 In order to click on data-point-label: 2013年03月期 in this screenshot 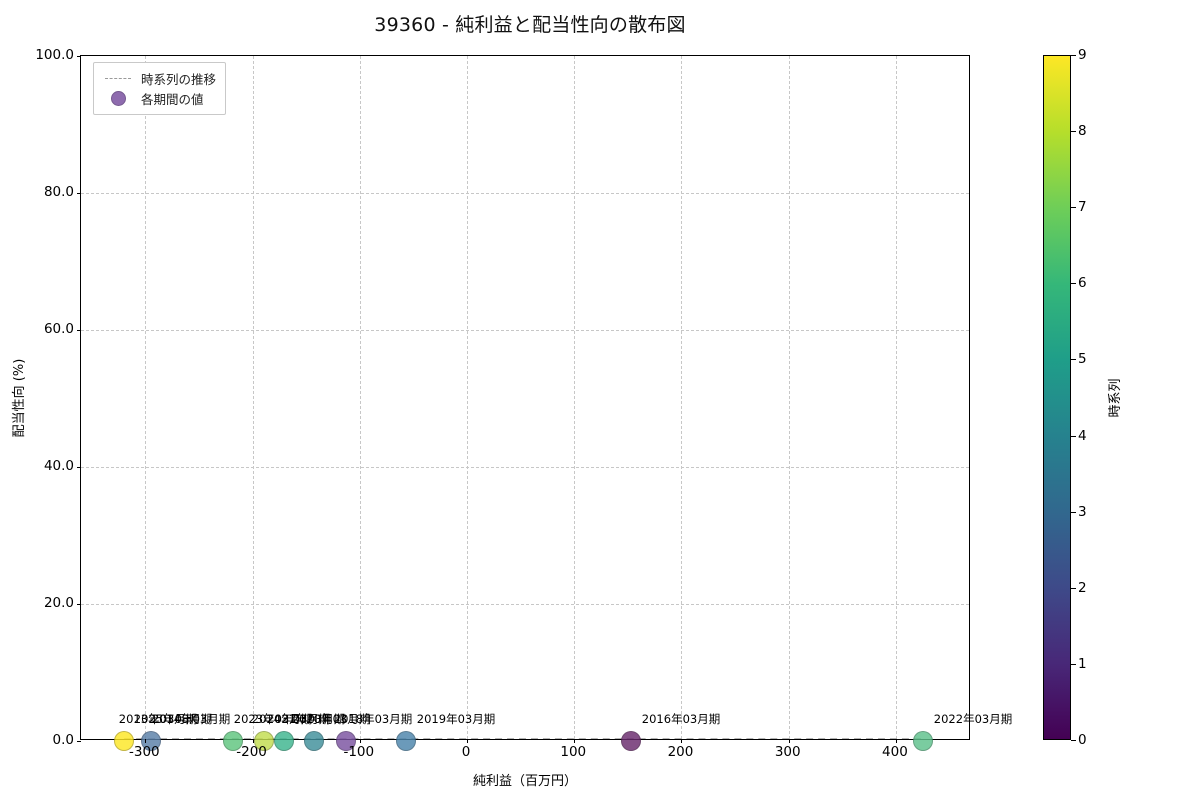, I will do `click(158, 719)`.